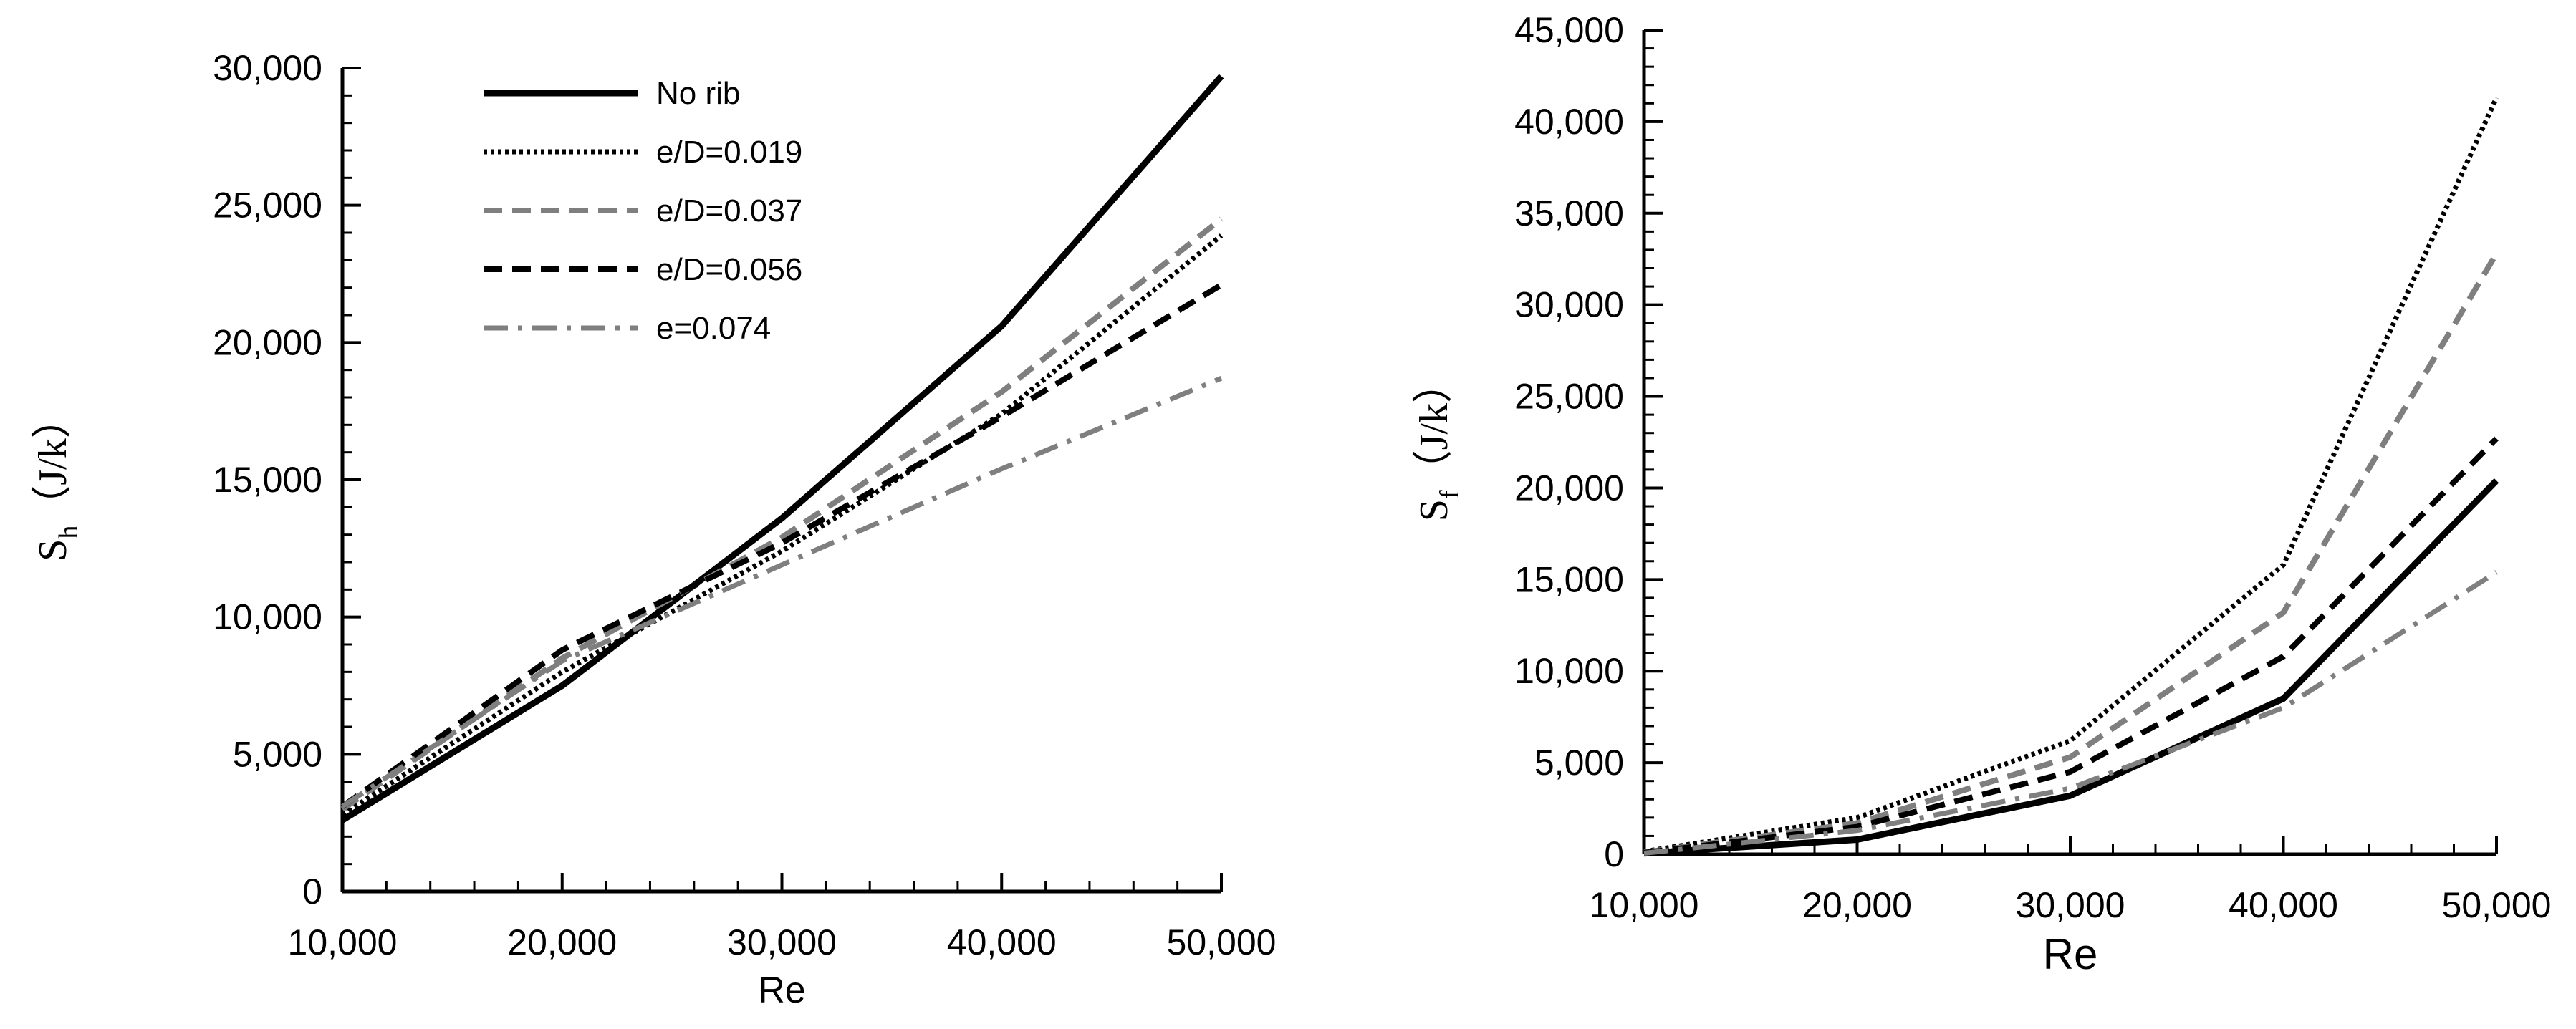 This screenshot has width=2576, height=1029. Describe the element at coordinates (729, 211) in the screenshot. I see `legend-label-3: e/D=0.037` at that location.